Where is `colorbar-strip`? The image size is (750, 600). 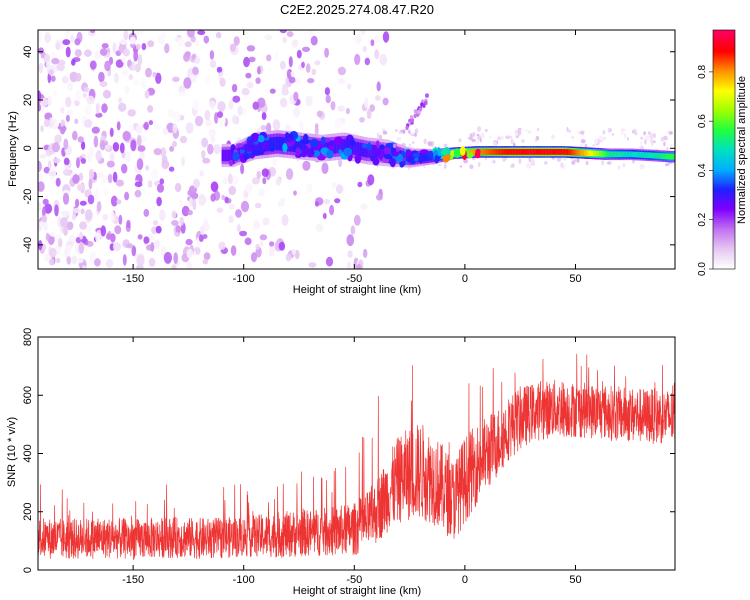
colorbar-strip is located at coordinates (724, 150).